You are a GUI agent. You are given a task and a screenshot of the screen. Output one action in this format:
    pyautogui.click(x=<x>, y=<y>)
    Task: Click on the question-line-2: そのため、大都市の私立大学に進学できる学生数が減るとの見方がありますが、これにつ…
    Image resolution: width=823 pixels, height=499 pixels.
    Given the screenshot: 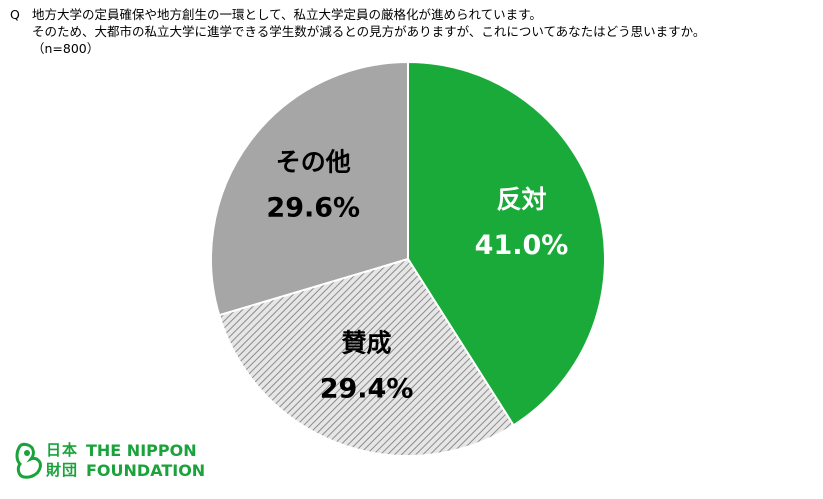 What is the action you would take?
    pyautogui.click(x=369, y=31)
    